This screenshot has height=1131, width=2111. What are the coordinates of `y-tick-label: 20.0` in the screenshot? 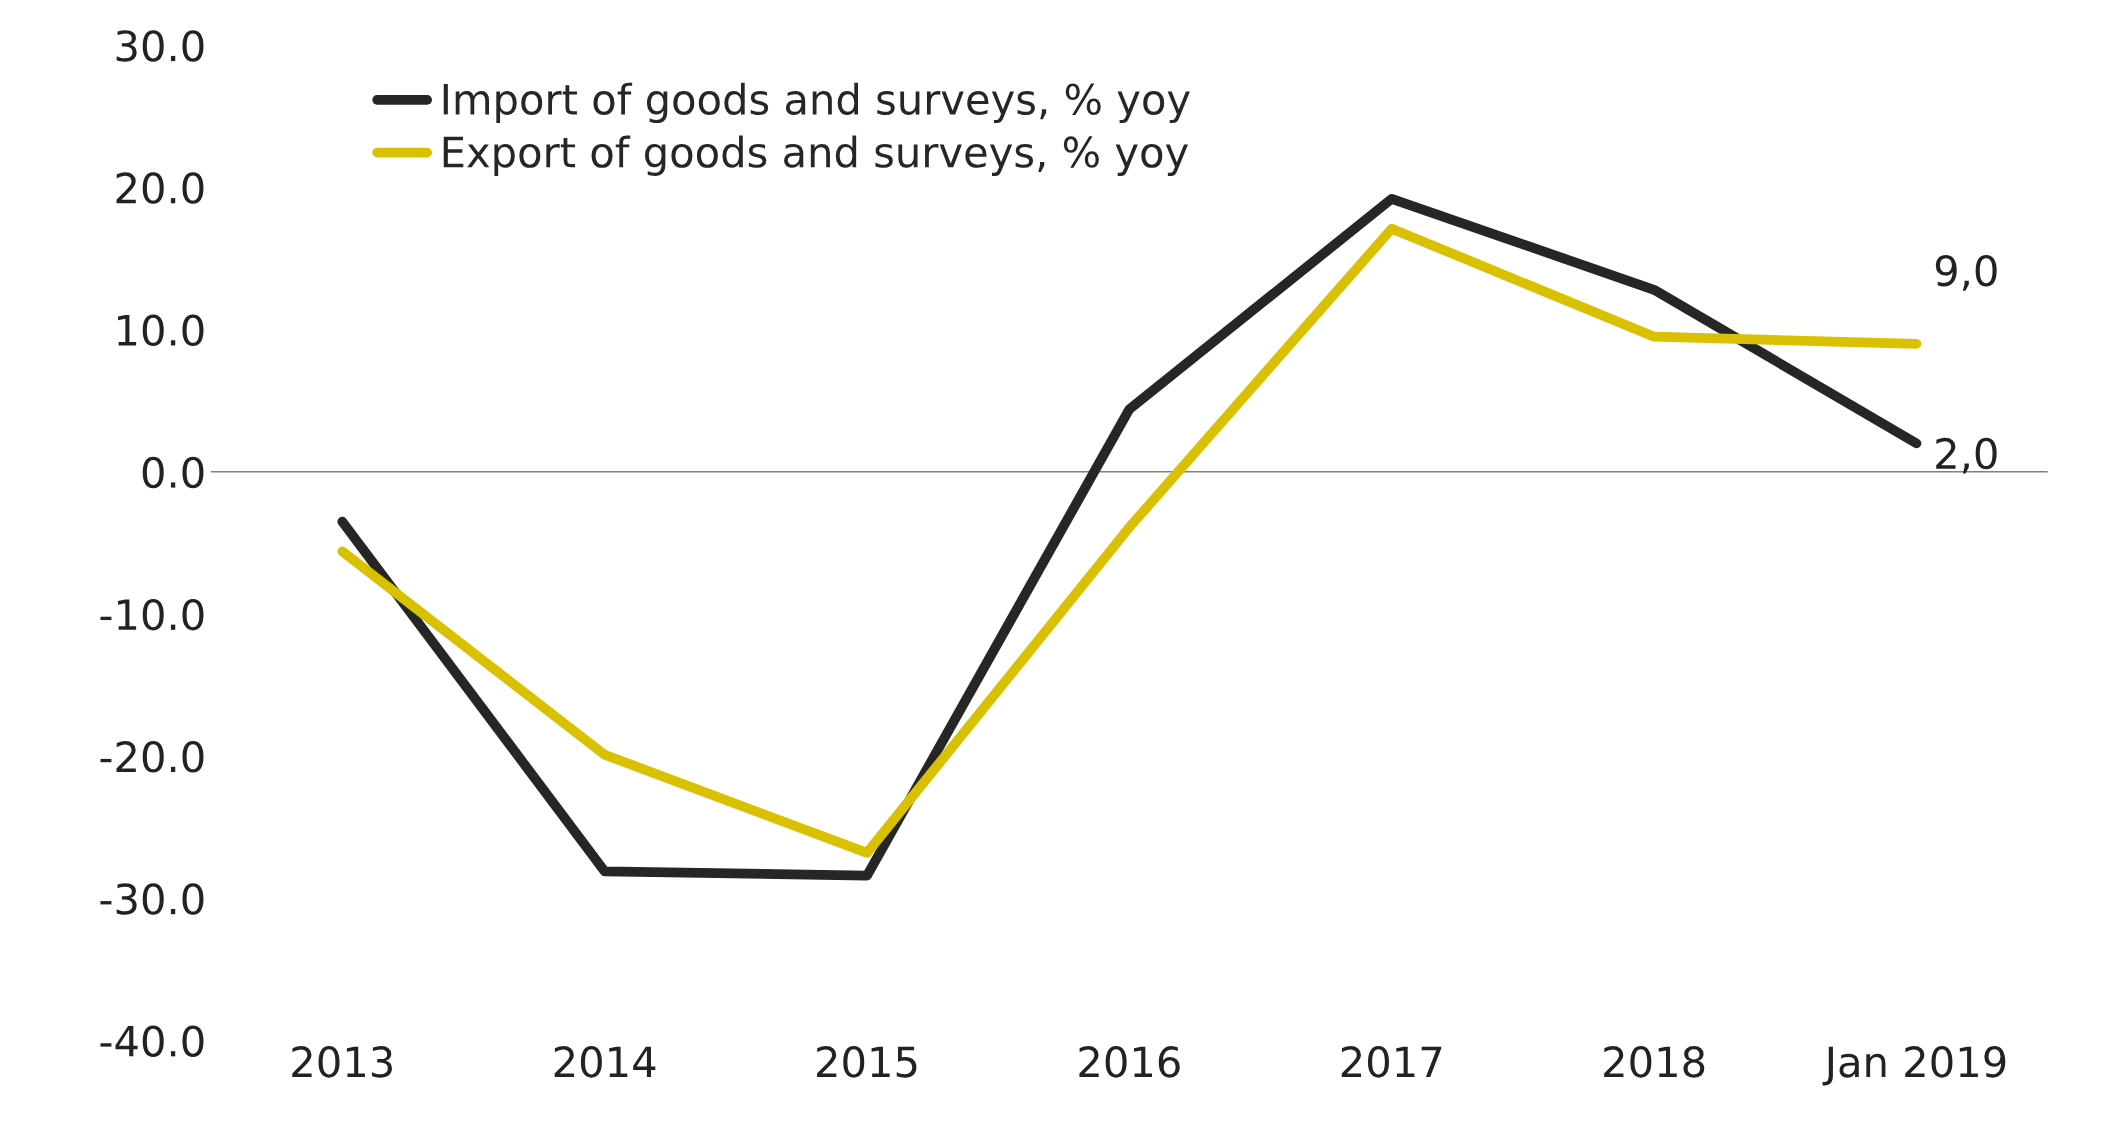 It's located at (160, 188).